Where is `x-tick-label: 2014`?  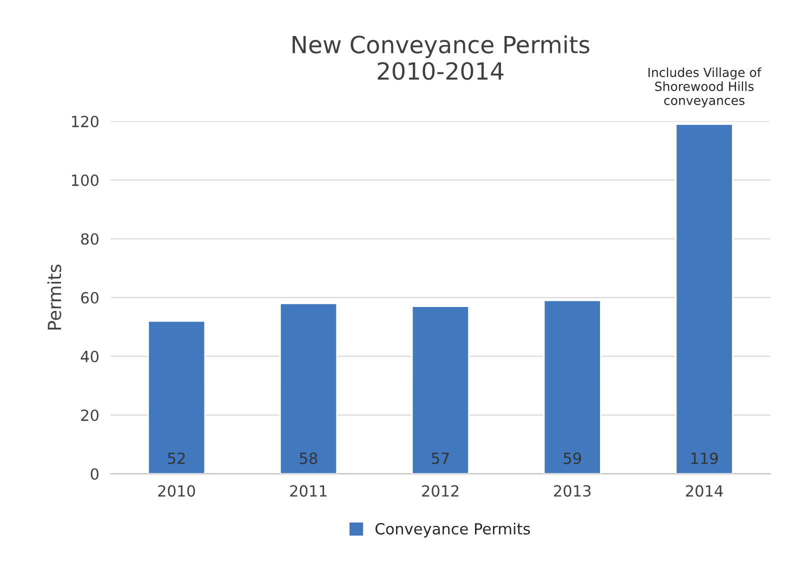 x-tick-label: 2014 is located at coordinates (704, 491).